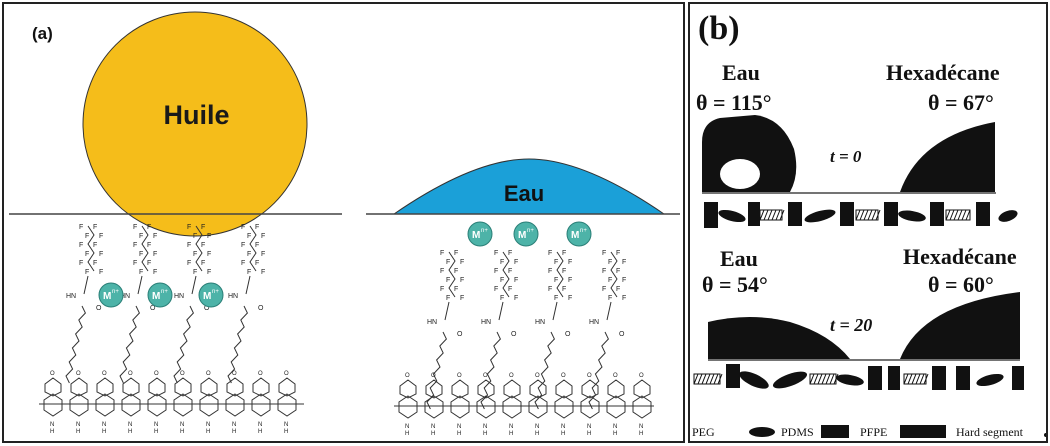 This screenshot has width=1050, height=446. I want to click on hexadecane-droplet-t20, so click(960, 325).